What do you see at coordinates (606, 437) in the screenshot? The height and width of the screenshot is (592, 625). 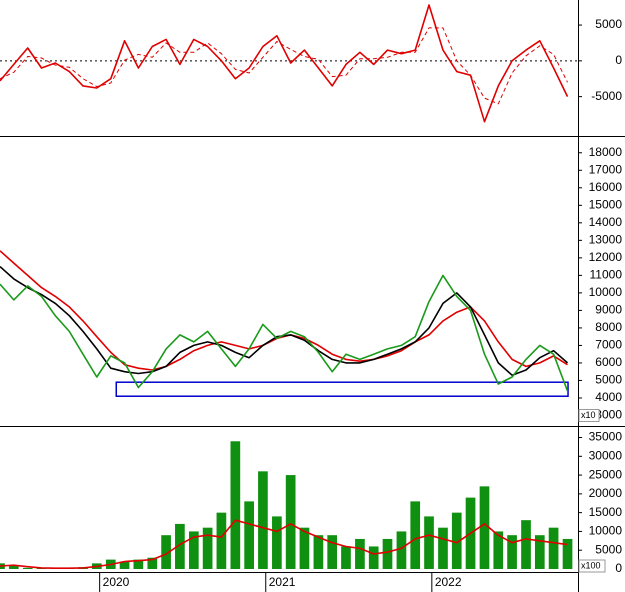 I see `y-tick-label: 35000` at bounding box center [606, 437].